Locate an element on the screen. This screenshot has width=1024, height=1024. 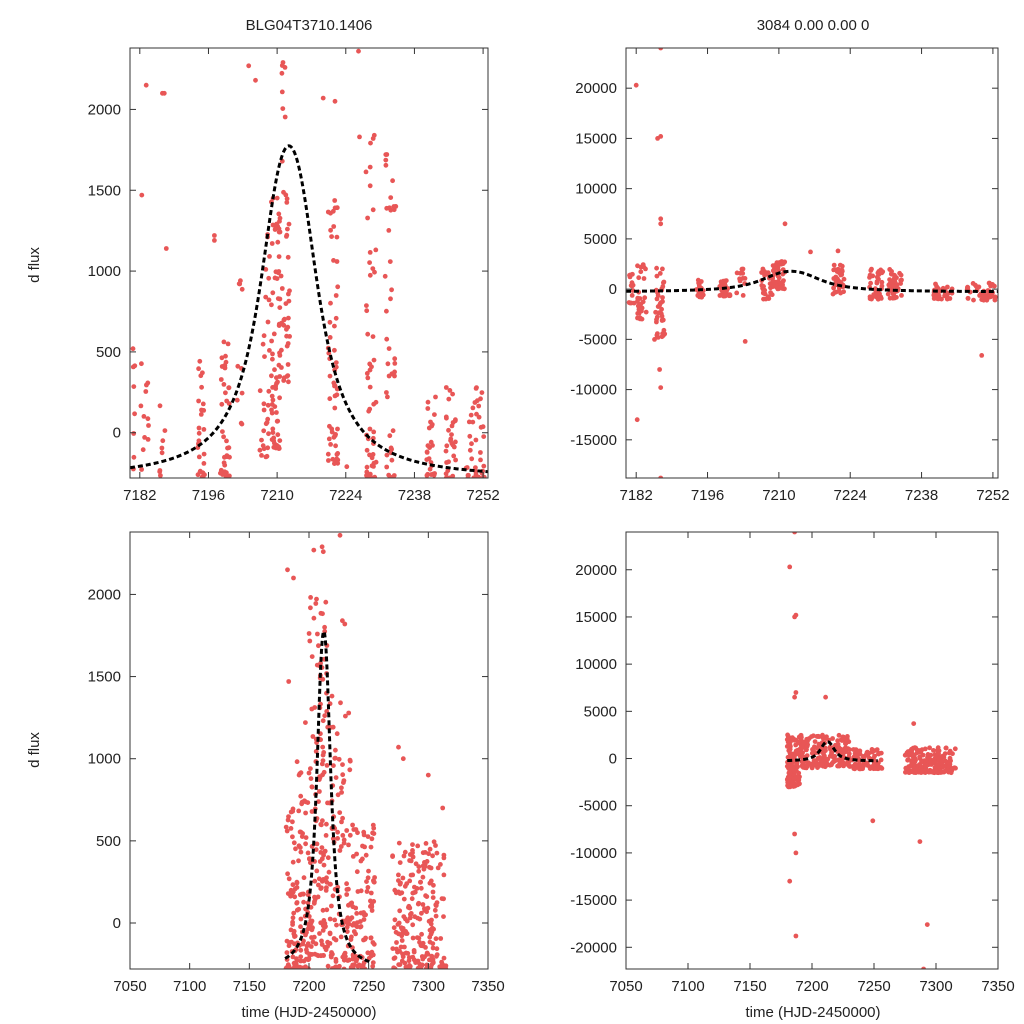
y-tick-label: 10000 is located at coordinates (596, 664).